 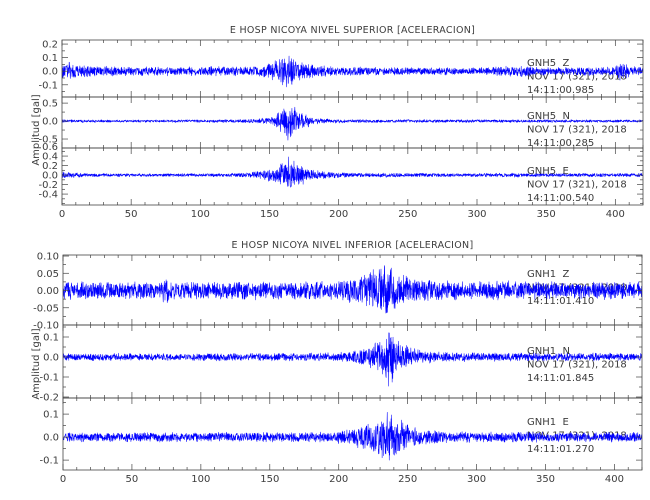 What do you see at coordinates (560, 143) in the screenshot?
I see `time-label: 14:11:00.285` at bounding box center [560, 143].